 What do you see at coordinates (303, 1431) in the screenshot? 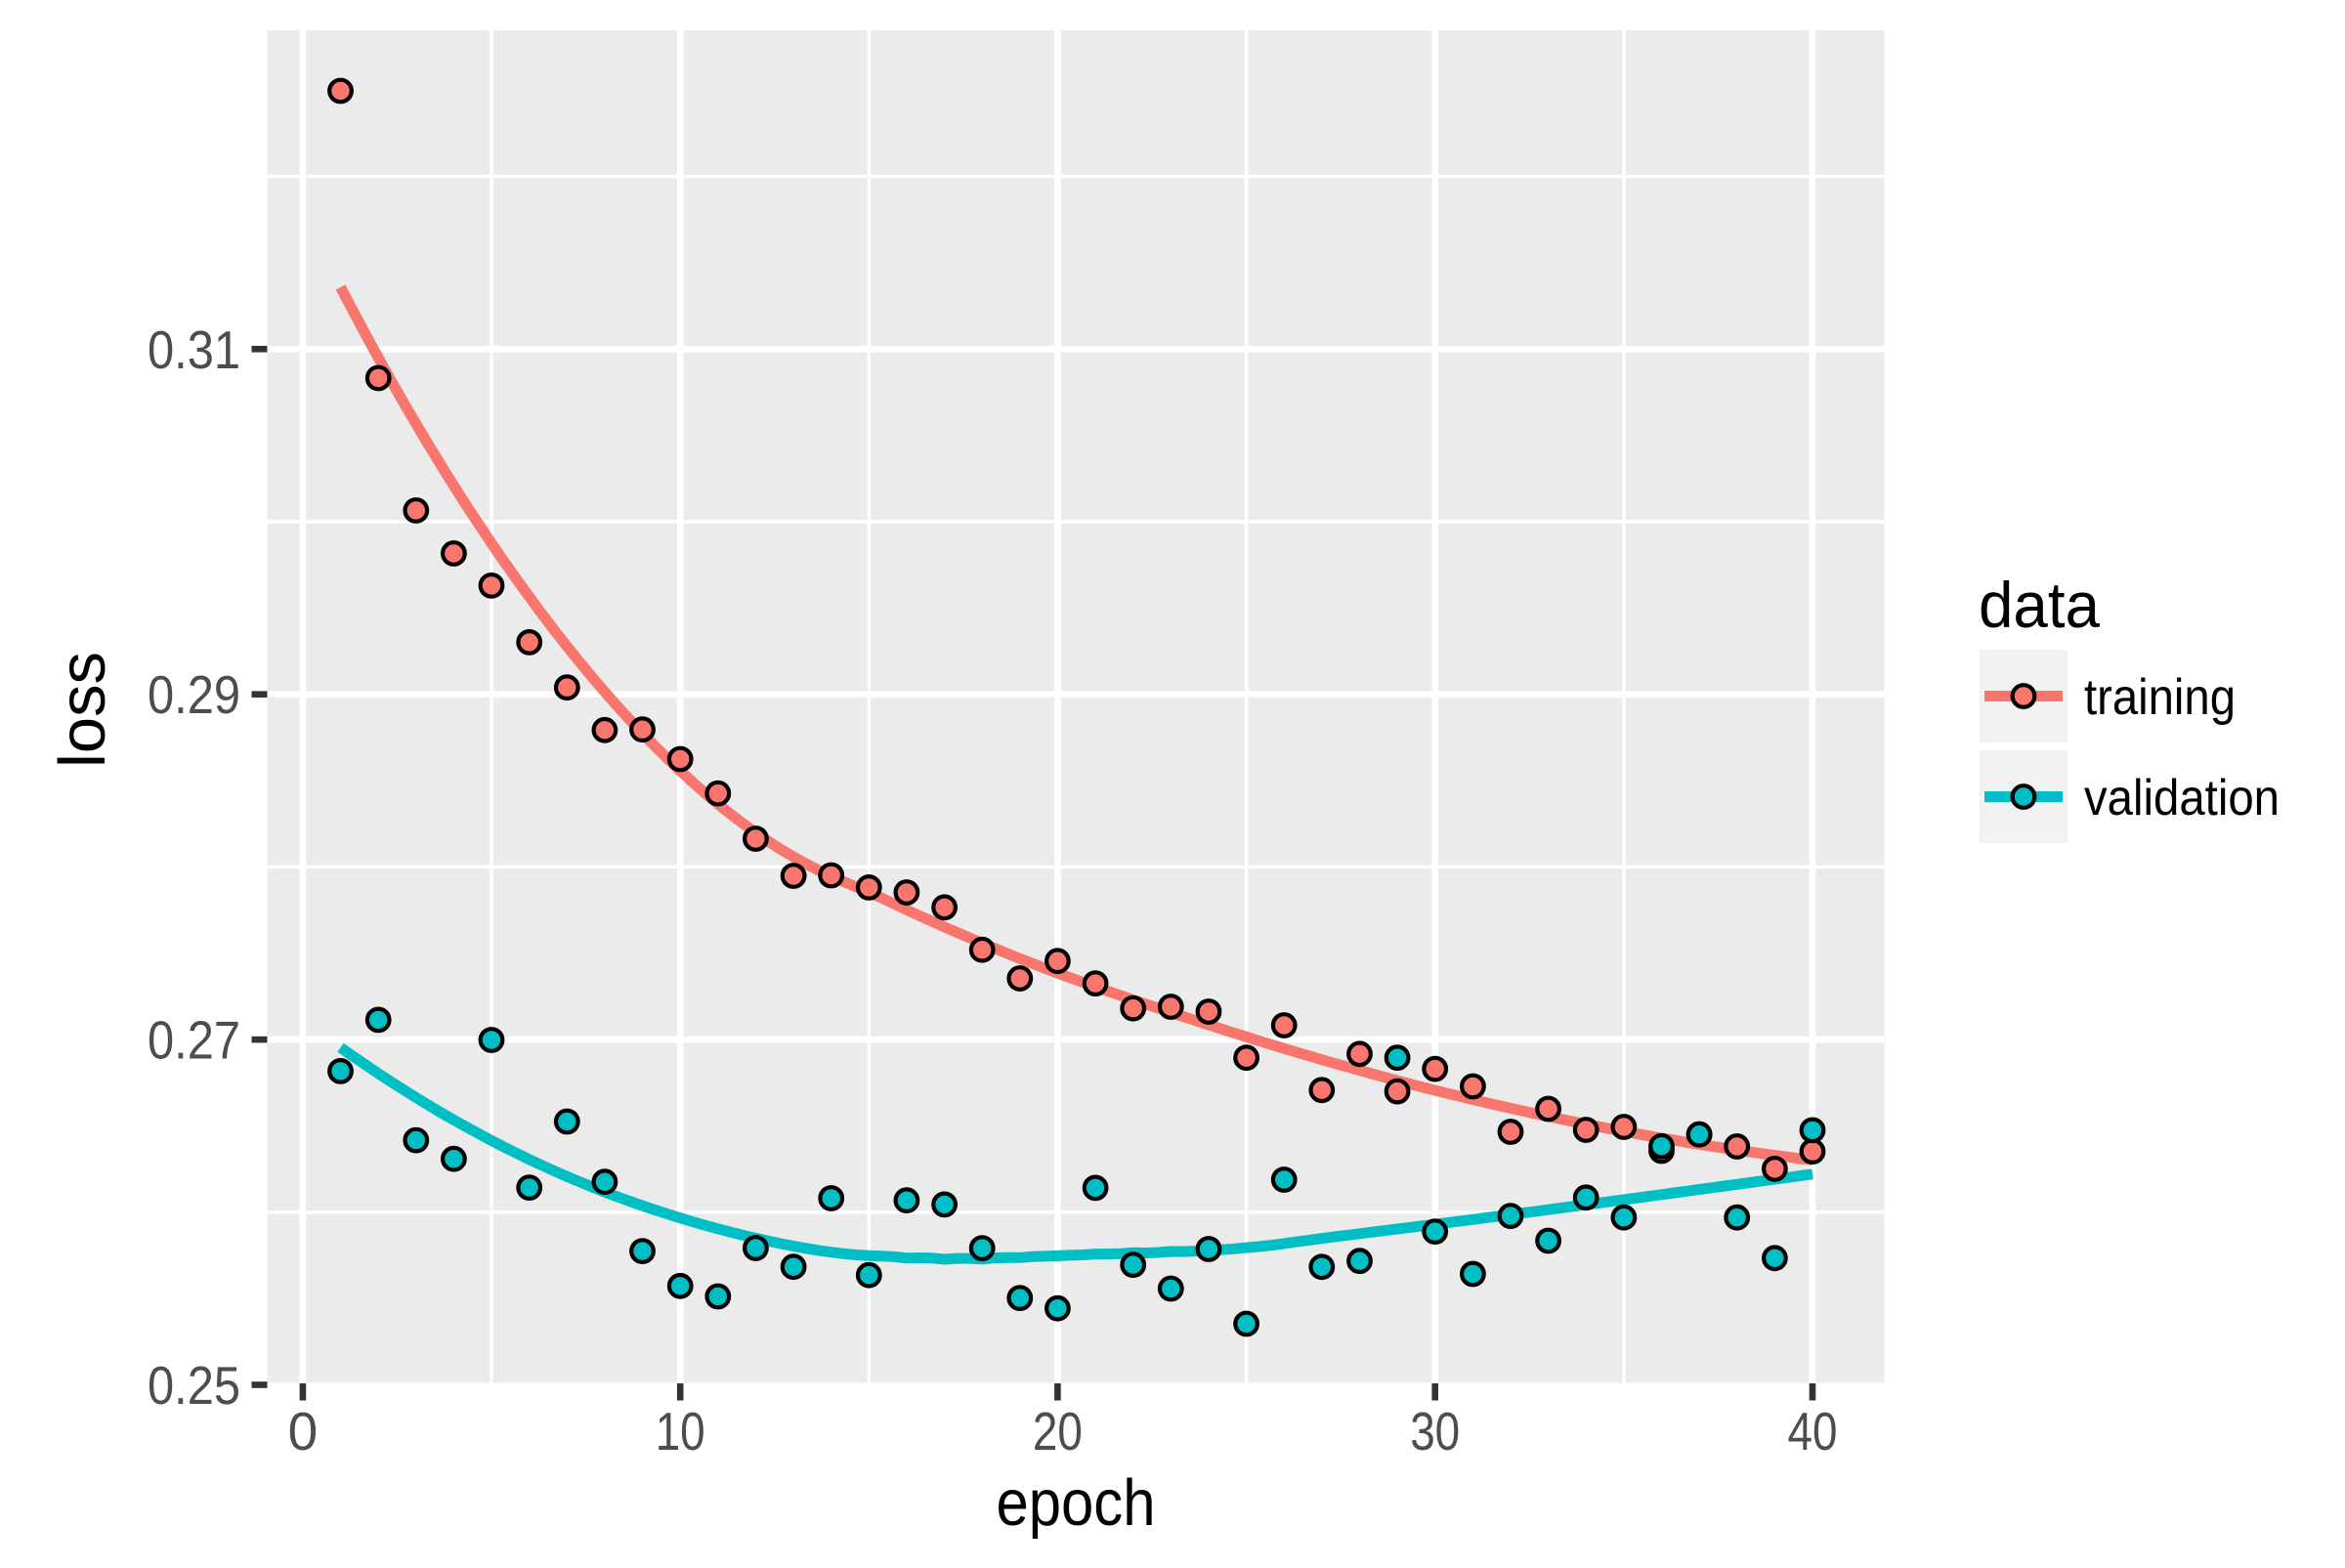
I see `svg-text: 0` at bounding box center [303, 1431].